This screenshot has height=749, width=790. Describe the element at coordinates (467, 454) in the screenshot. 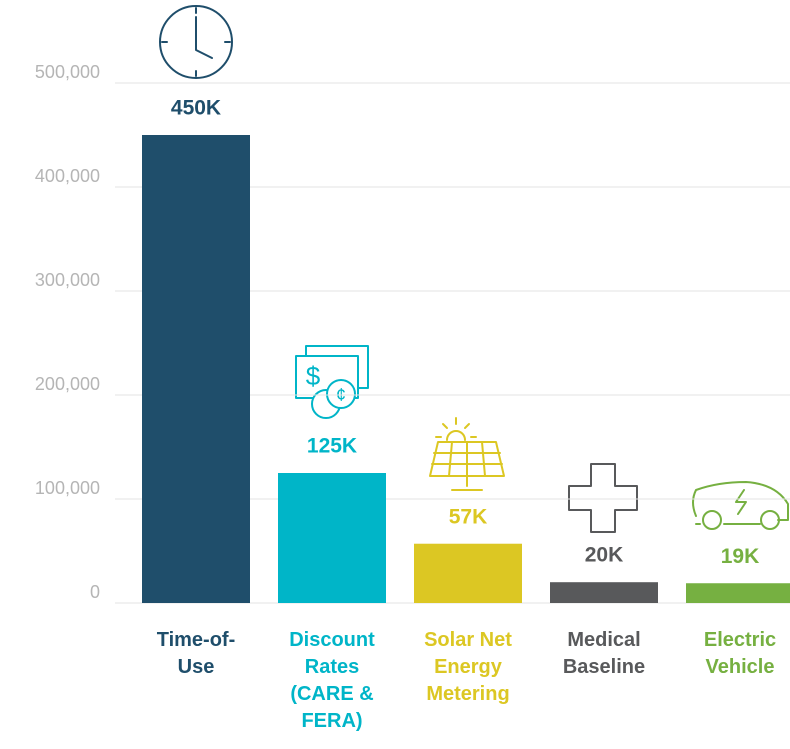

I see `solar-icon` at that location.